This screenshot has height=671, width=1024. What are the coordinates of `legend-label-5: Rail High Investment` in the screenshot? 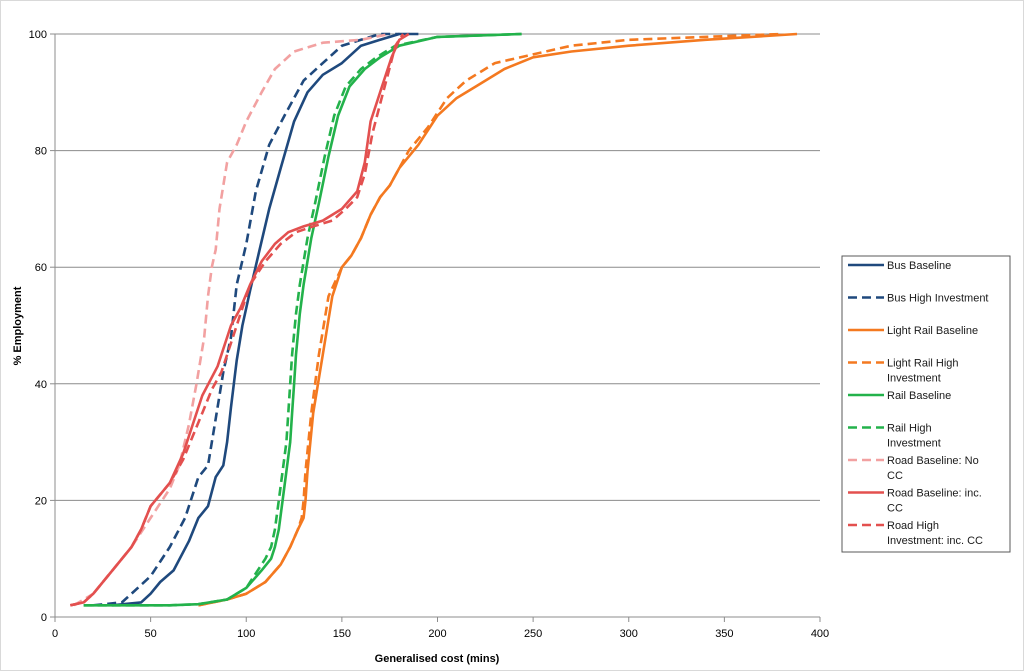 It's located at (914, 436).